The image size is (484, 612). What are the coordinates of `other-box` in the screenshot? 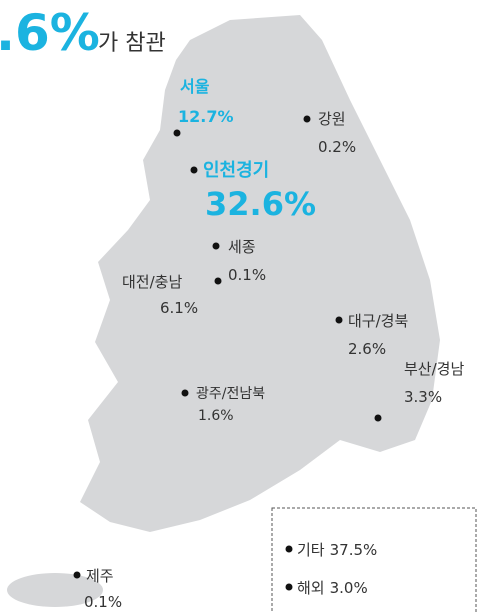 It's located at (374, 559).